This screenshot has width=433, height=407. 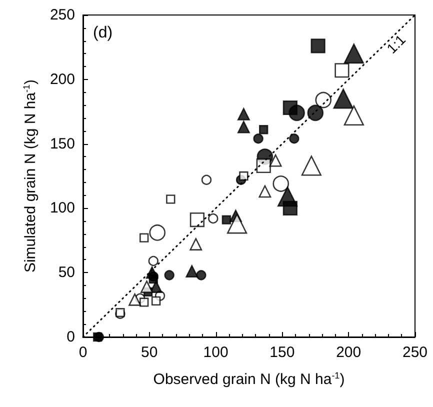 What do you see at coordinates (83, 352) in the screenshot?
I see `x-tick-label: 0` at bounding box center [83, 352].